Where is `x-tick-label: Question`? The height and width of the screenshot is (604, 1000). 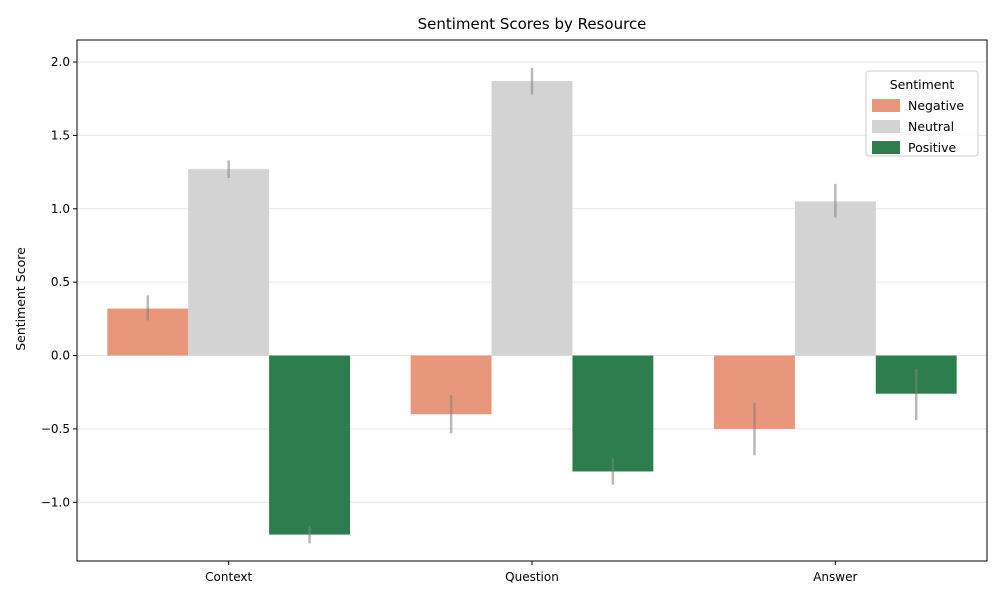
x-tick-label: Question is located at coordinates (532, 577).